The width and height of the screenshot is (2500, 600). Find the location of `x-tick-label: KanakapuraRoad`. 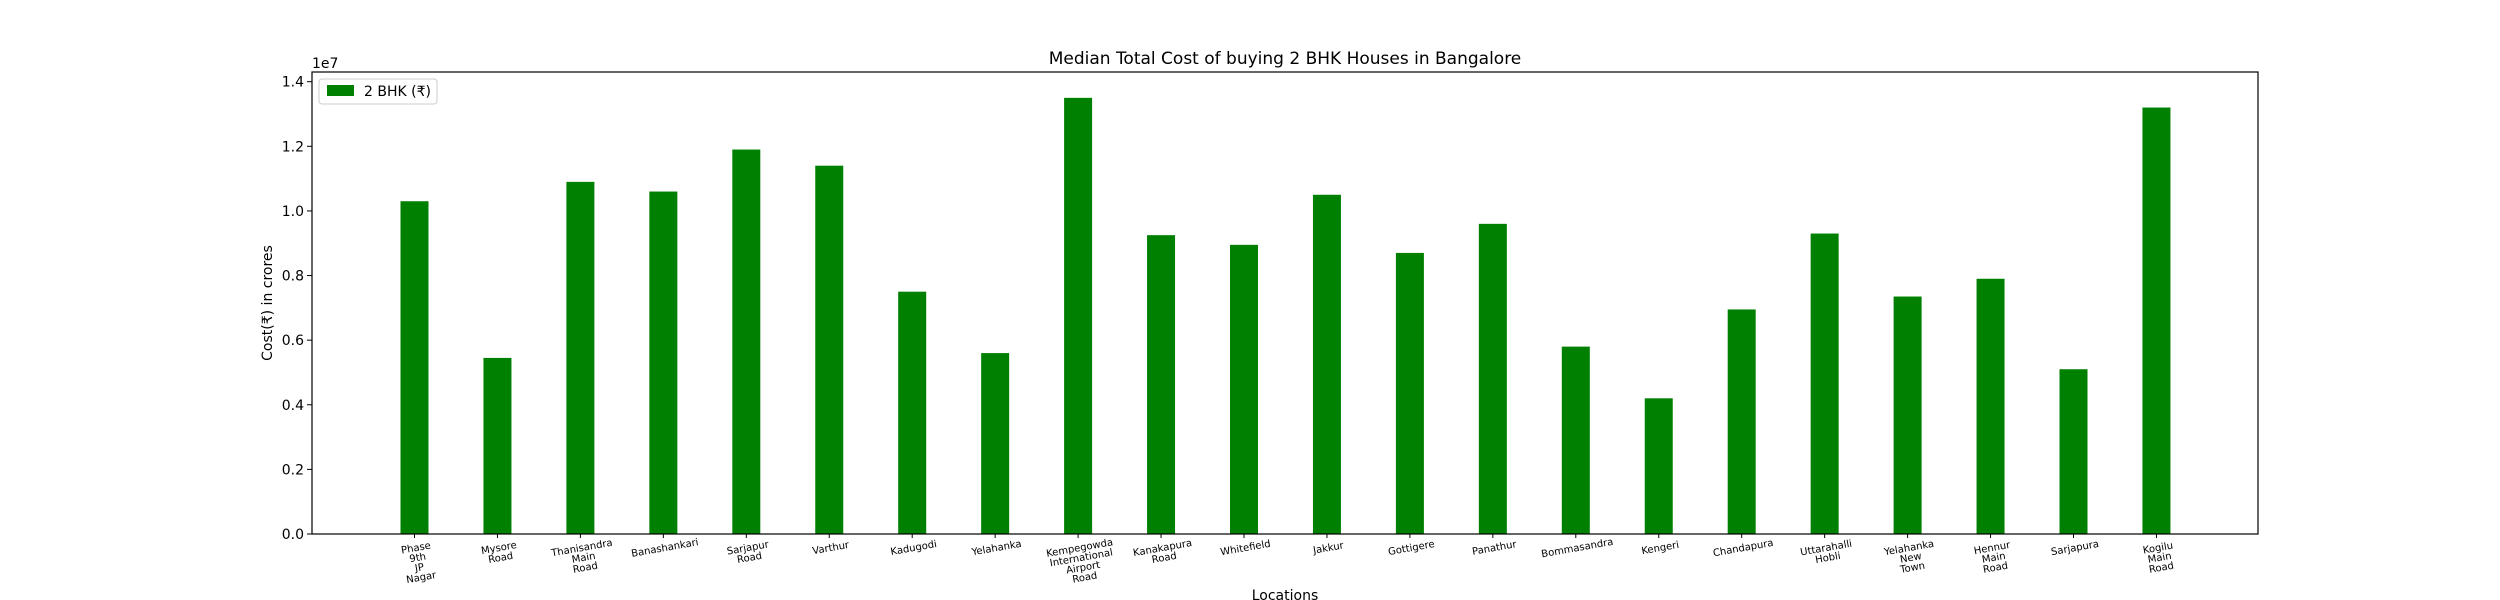

x-tick-label: KanakapuraRoad is located at coordinates (1163, 553).